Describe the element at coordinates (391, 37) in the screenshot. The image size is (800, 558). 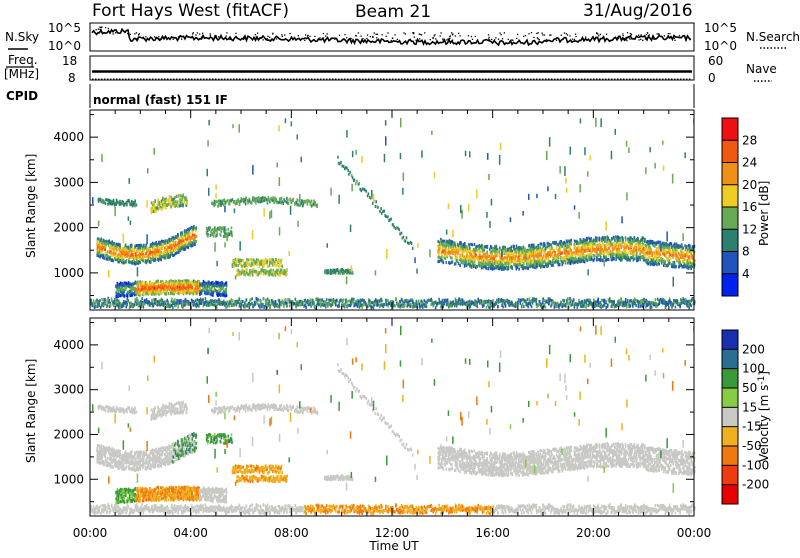
I see `nsky-line` at that location.